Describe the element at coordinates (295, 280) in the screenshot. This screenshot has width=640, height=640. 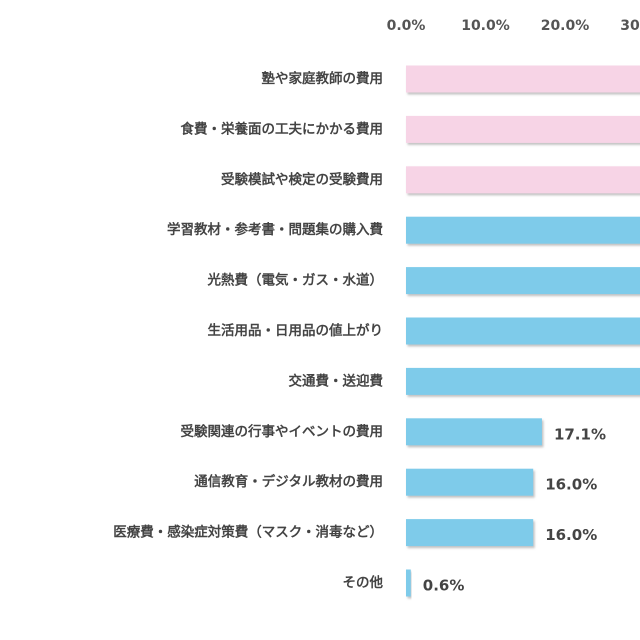
I see `category-label: 光熱費（電気・ガス・水道）` at that location.